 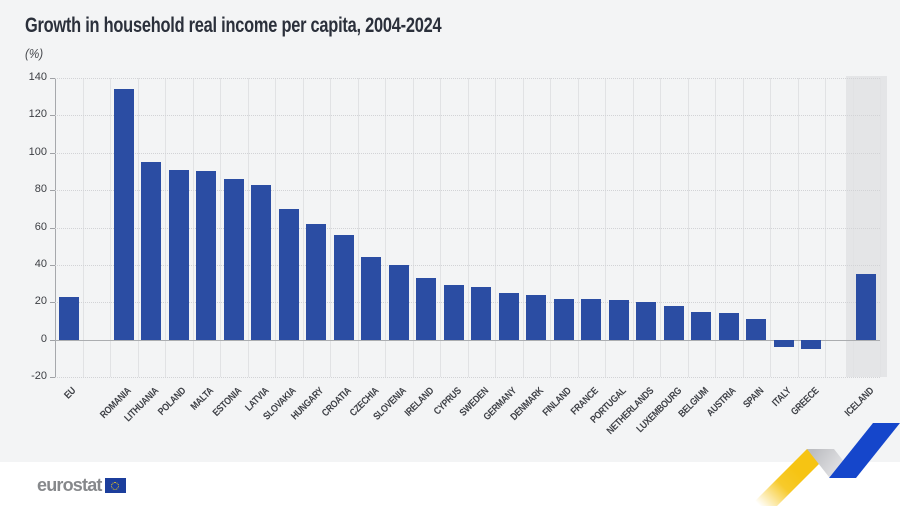 What do you see at coordinates (115, 485) in the screenshot?
I see `eu-flag-icon` at bounding box center [115, 485].